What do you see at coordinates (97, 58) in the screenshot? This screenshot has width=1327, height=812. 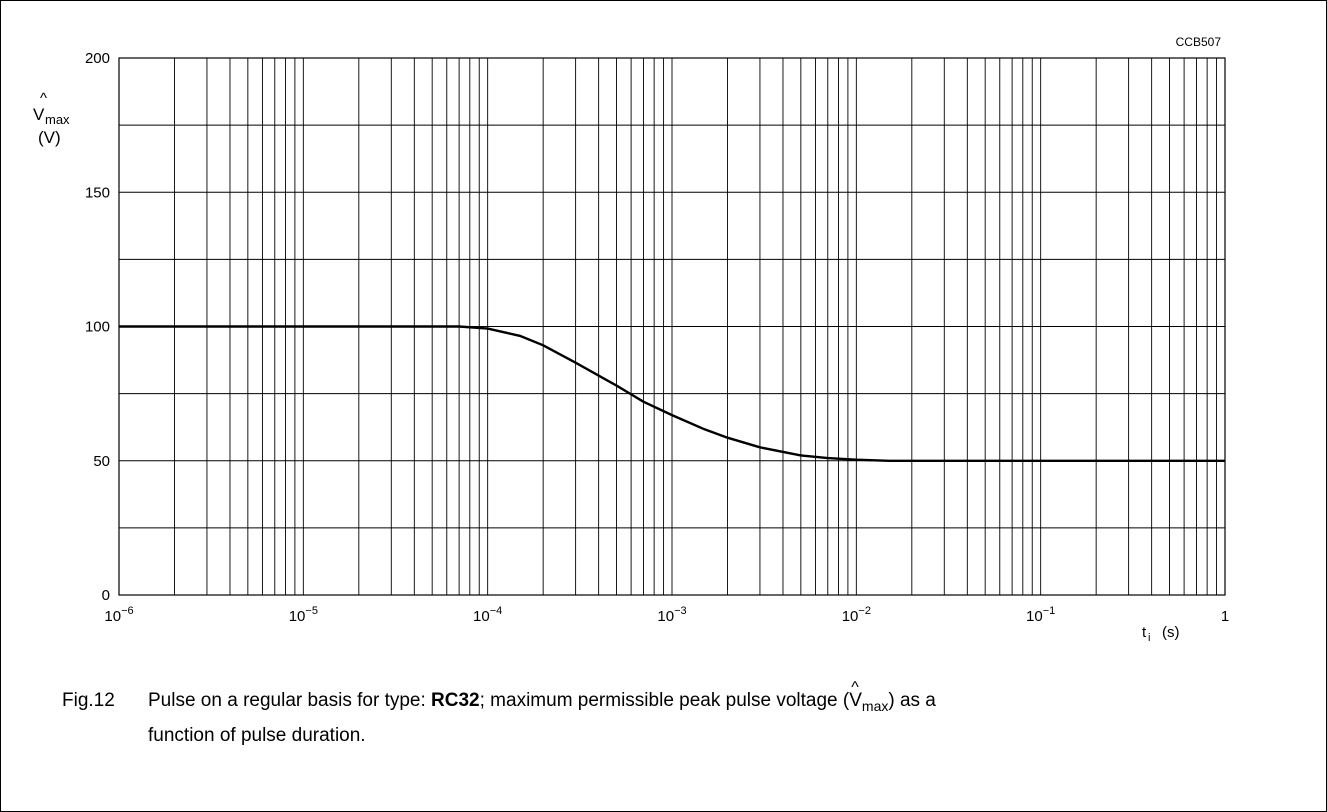 I see `y-tick-label: 200` at bounding box center [97, 58].